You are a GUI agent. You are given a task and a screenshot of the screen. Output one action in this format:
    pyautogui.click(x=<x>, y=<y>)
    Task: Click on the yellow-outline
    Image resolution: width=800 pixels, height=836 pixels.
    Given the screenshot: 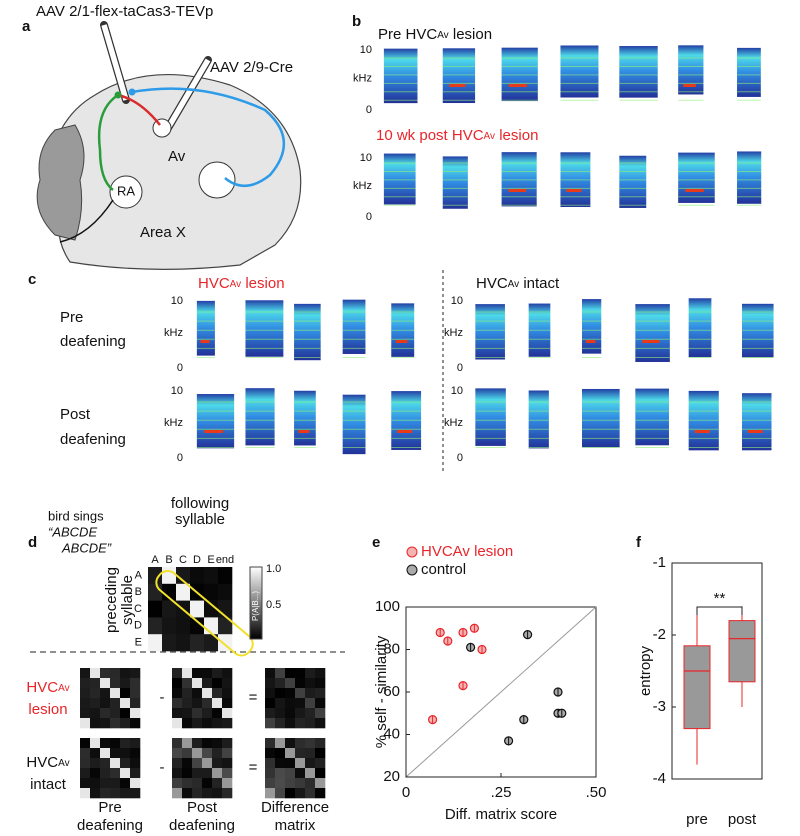 What is the action you would take?
    pyautogui.click(x=204, y=613)
    